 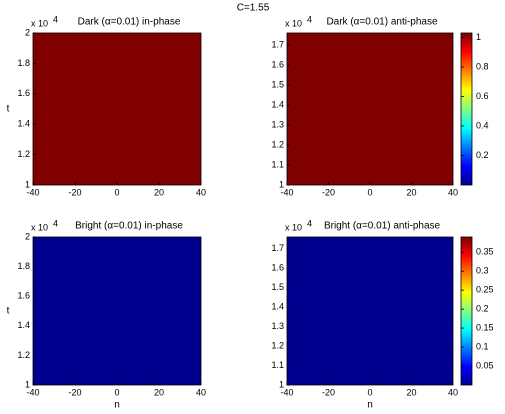 I want to click on colorbar-tick-label: 0.3, so click(x=482, y=271).